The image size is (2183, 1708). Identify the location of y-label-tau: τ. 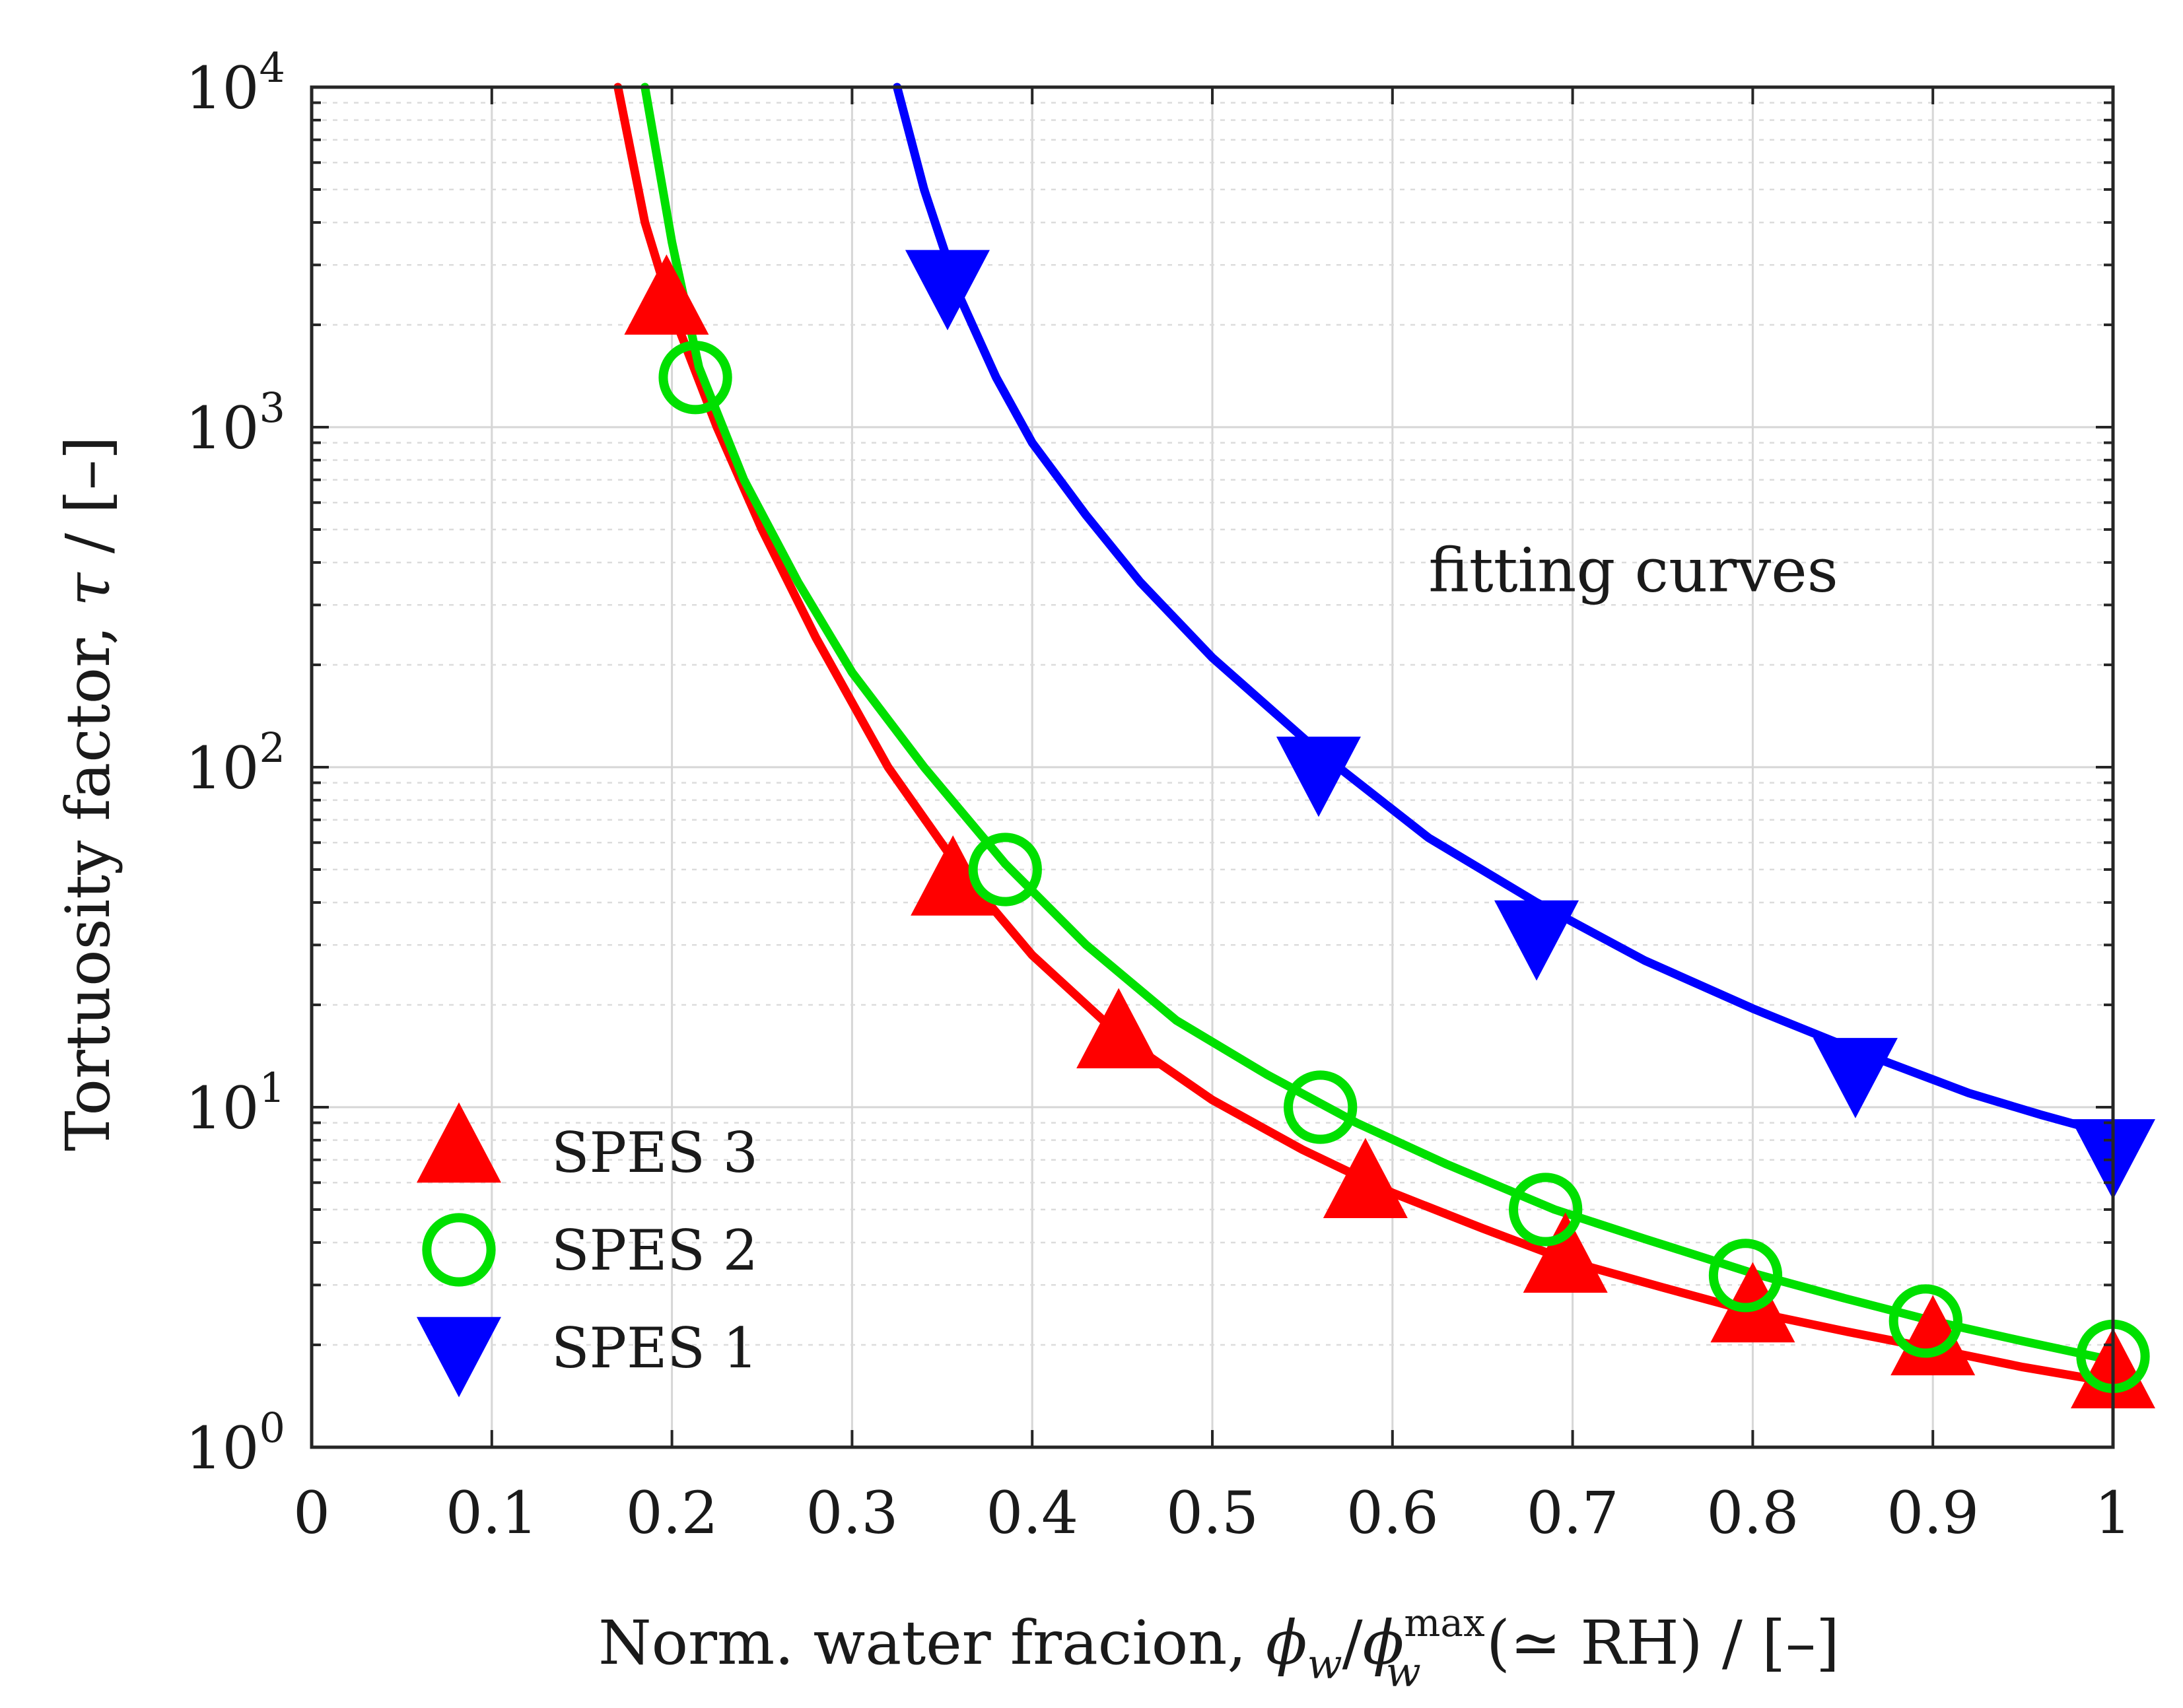
(88, 589).